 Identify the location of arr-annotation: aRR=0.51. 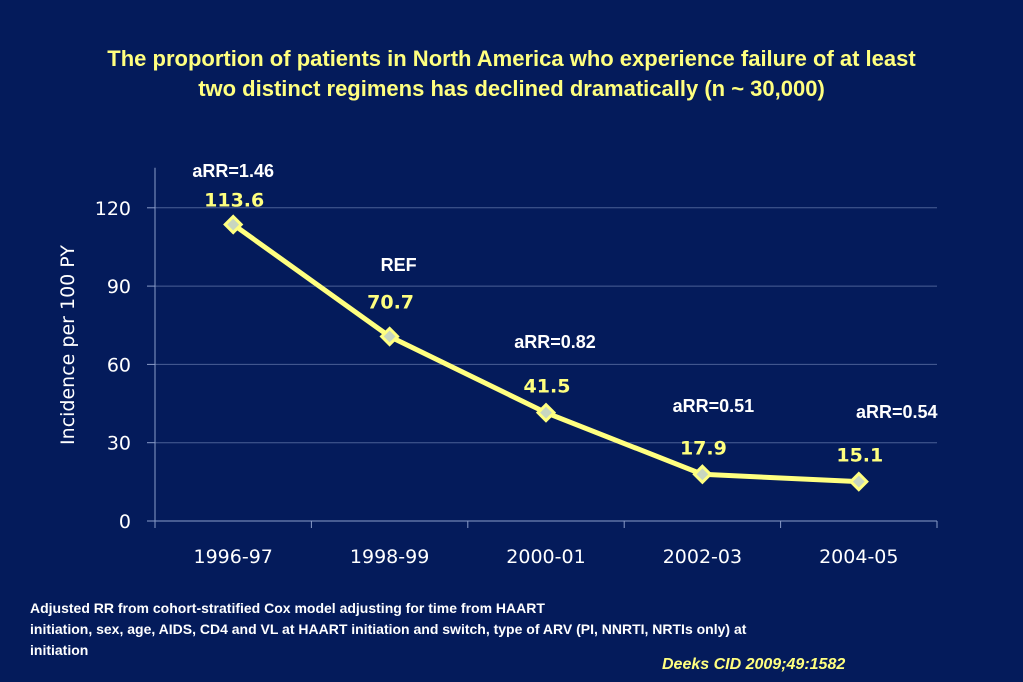
(714, 406).